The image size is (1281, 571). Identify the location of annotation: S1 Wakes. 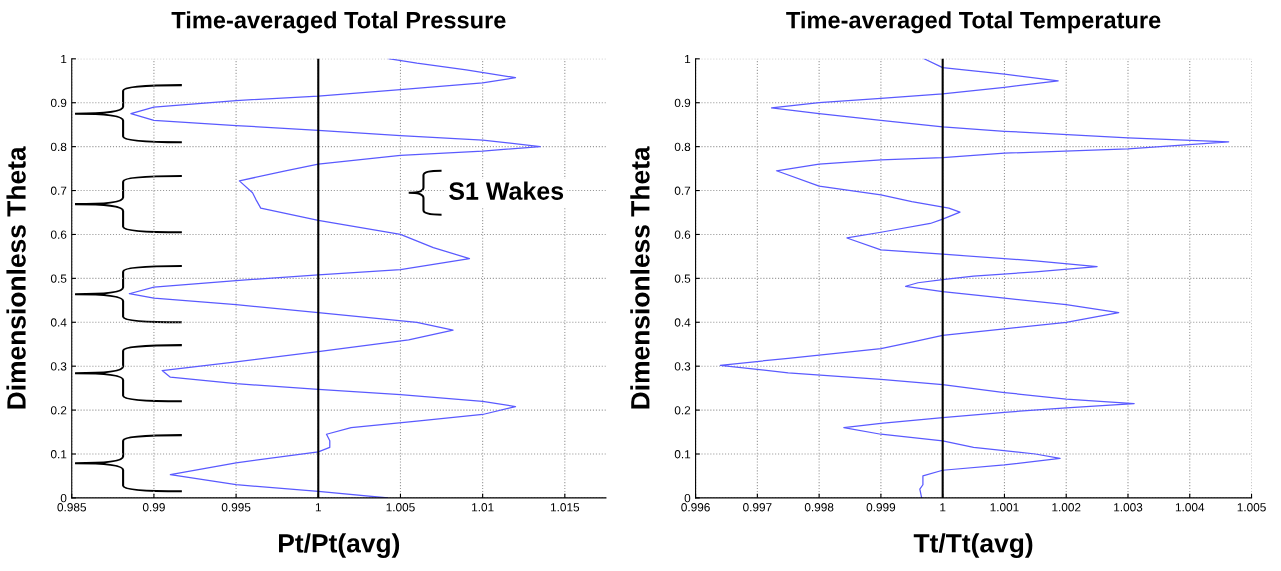
(506, 190).